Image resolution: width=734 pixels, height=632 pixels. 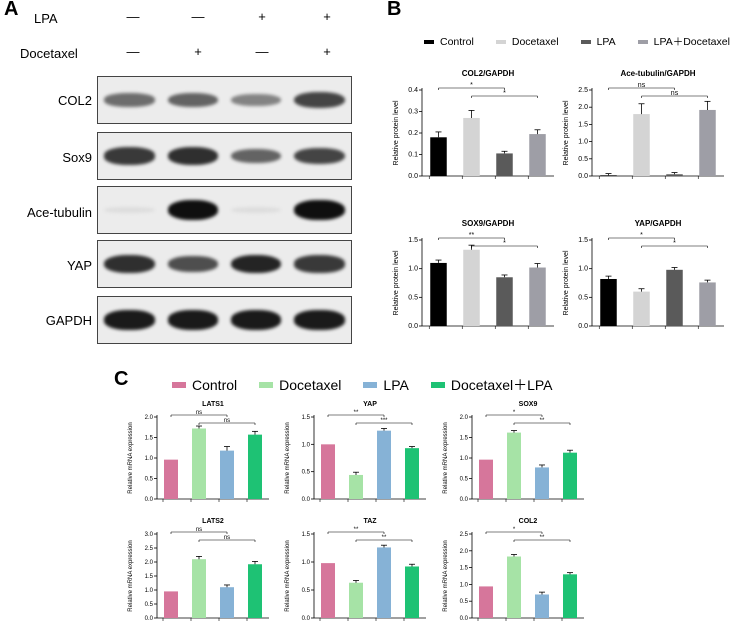 I want to click on y-tick-label: 3.0, so click(x=149, y=535).